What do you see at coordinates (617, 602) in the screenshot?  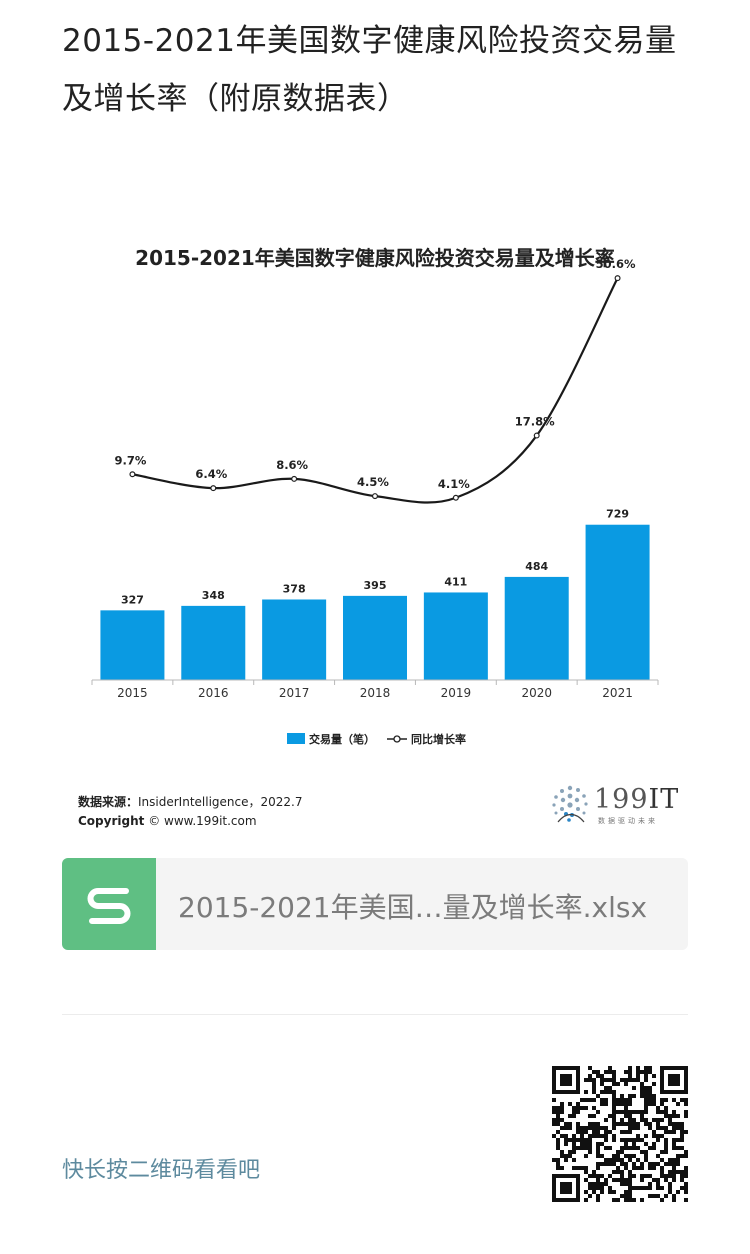 I see `bar-2021` at bounding box center [617, 602].